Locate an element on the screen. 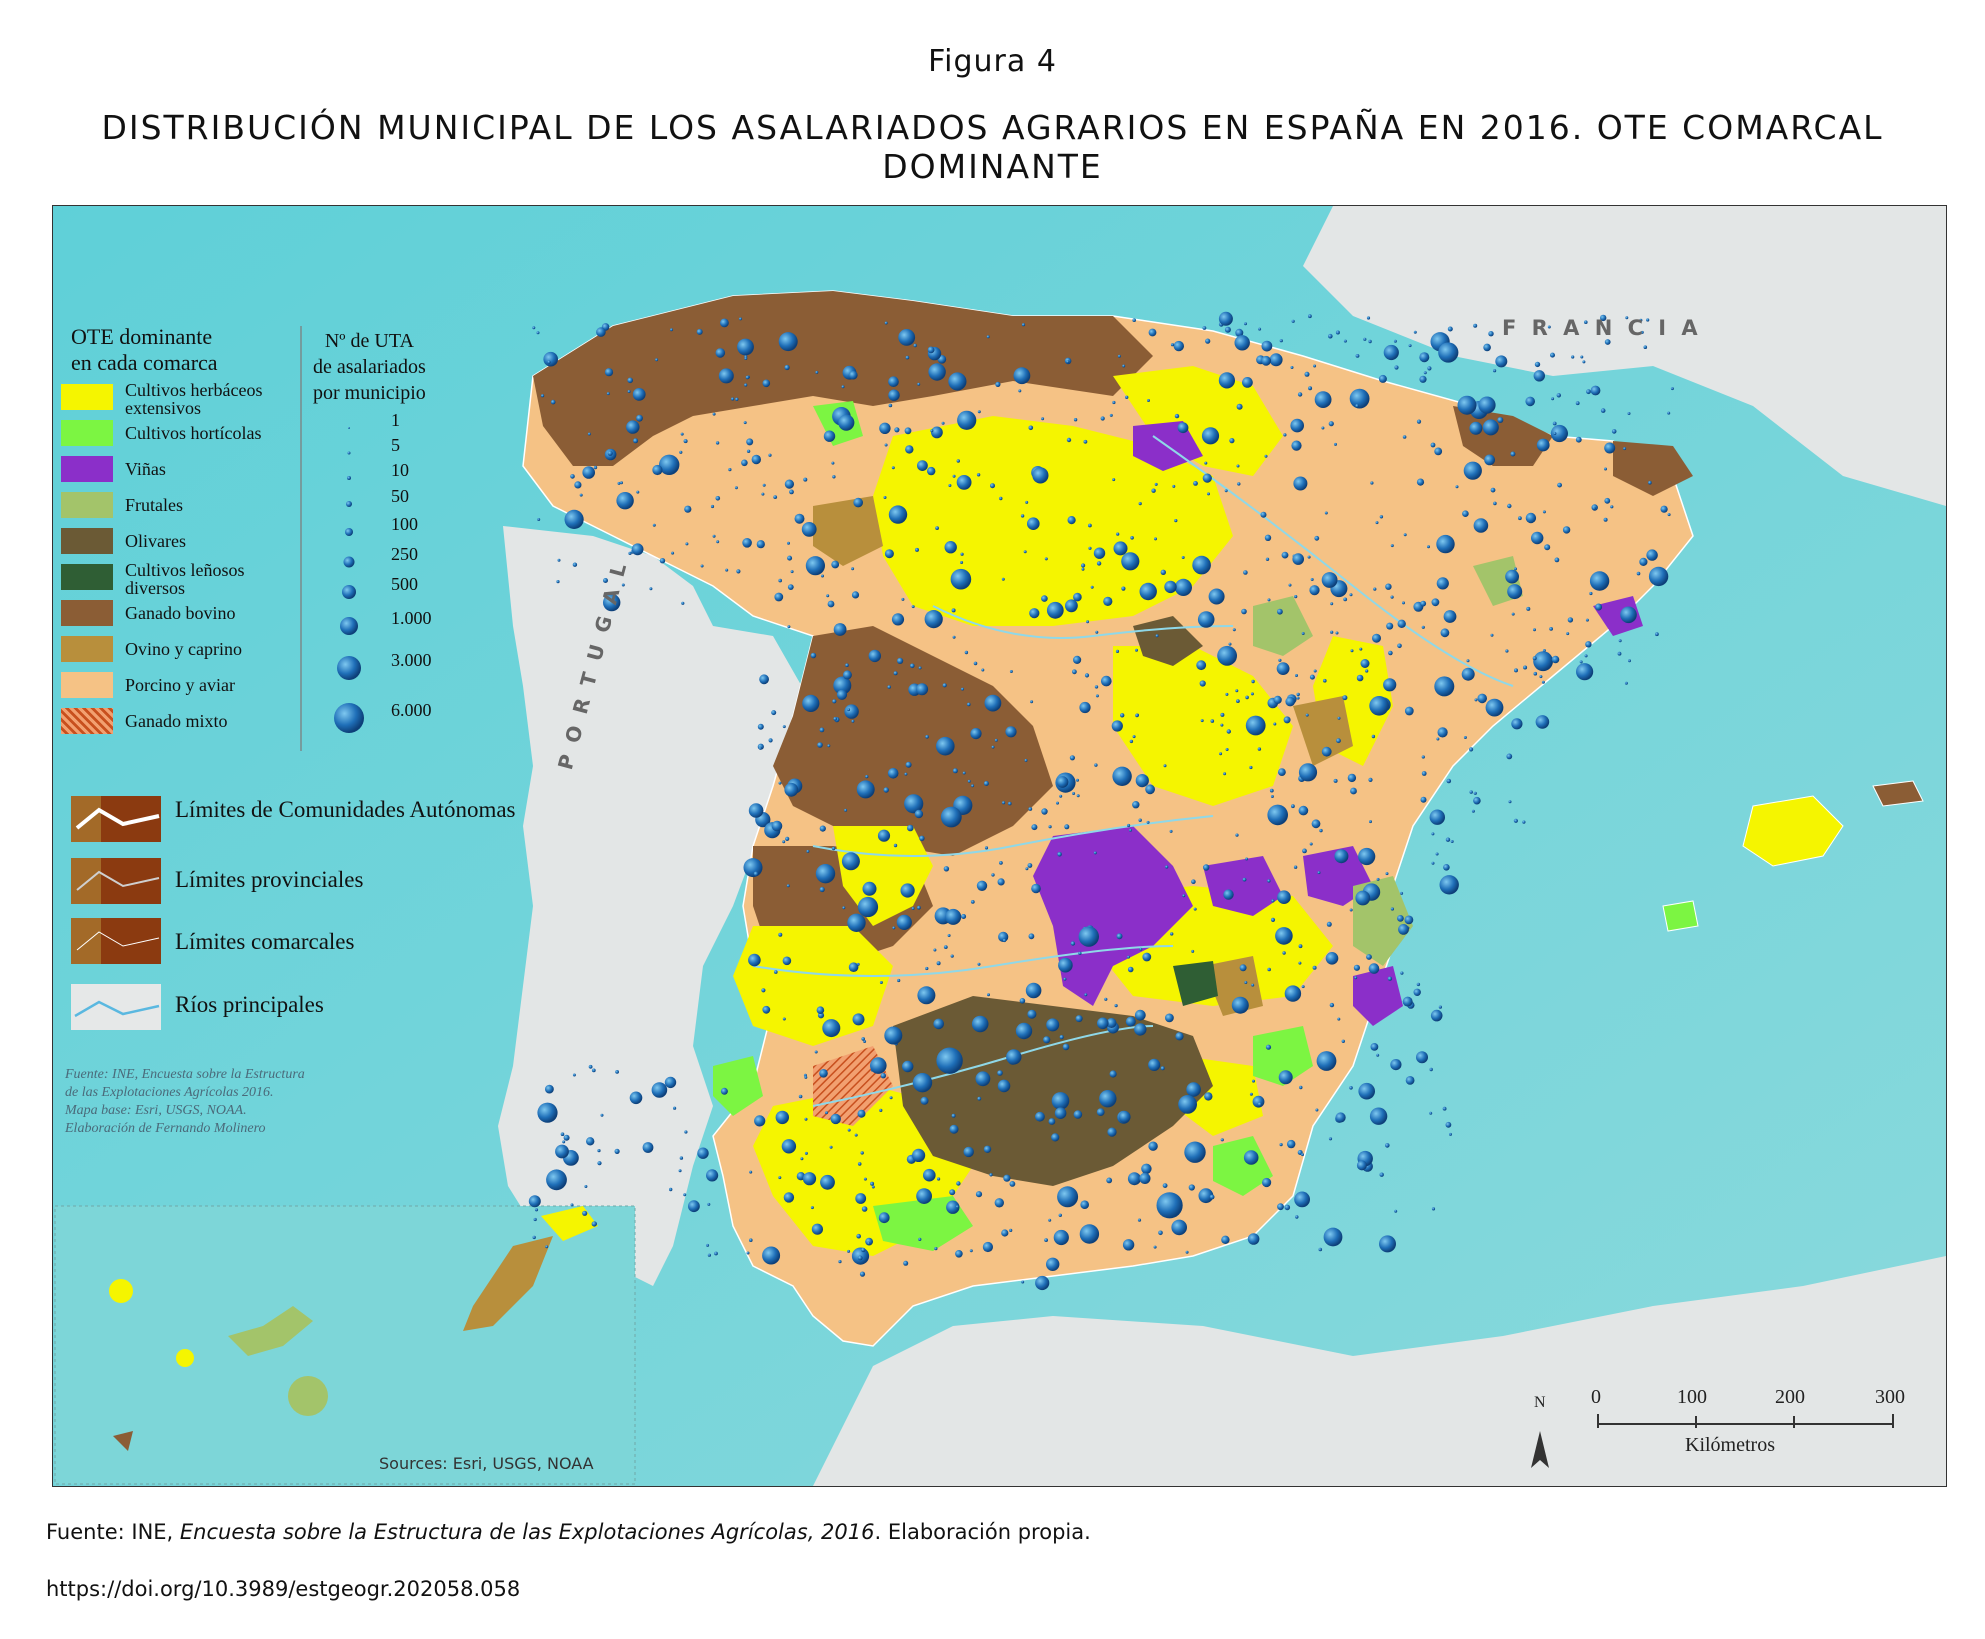  provincial-boundary-swatch is located at coordinates (116, 881).